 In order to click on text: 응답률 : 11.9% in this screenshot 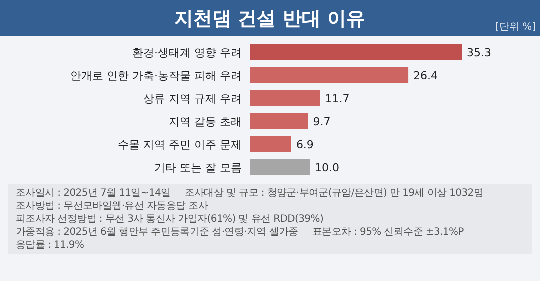, I will do `click(50, 245)`.